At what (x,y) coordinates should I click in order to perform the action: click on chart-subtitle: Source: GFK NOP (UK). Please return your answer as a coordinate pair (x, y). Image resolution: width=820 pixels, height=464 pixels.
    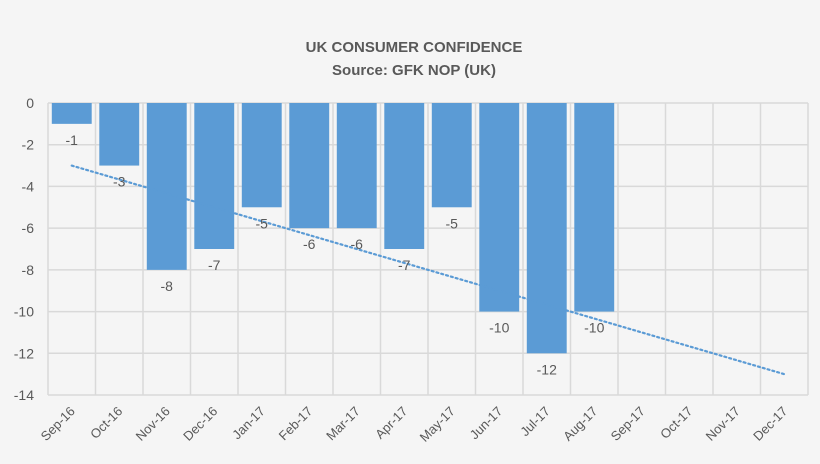
    Looking at the image, I should click on (414, 70).